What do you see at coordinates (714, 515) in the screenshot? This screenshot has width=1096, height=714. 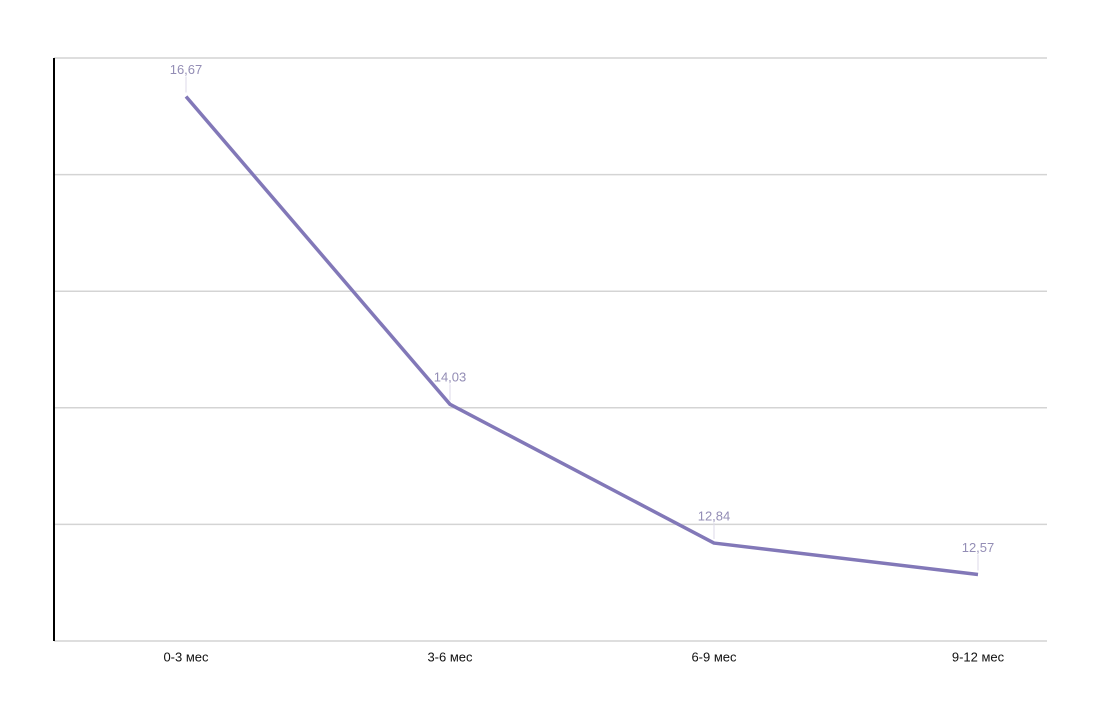 I see `data-label: 12,84` at bounding box center [714, 515].